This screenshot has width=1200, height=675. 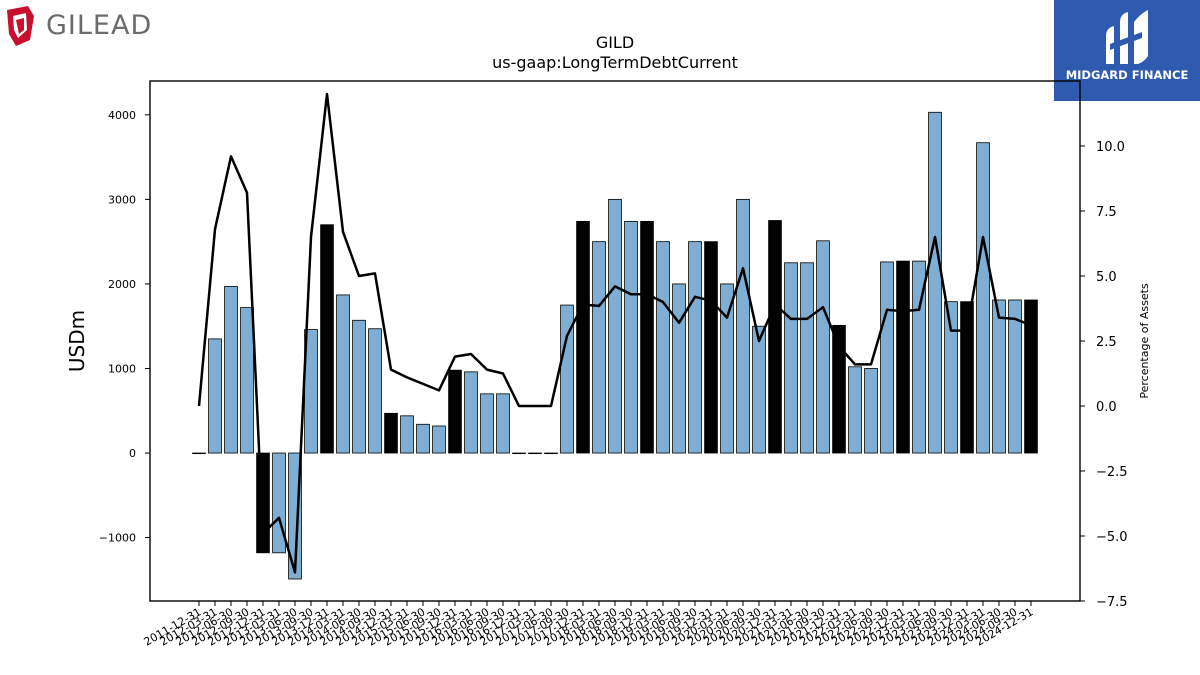 What do you see at coordinates (122, 284) in the screenshot?
I see `y-tick-label: 2000` at bounding box center [122, 284].